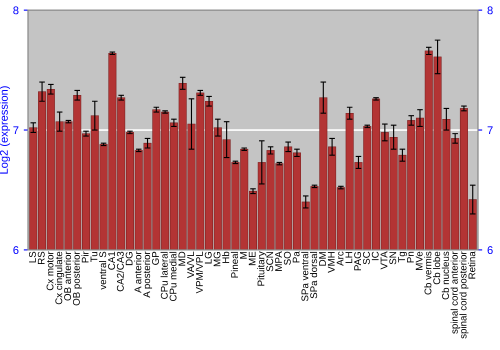 The image size is (500, 350). I want to click on x-tick-label: MPA, so click(278, 261).